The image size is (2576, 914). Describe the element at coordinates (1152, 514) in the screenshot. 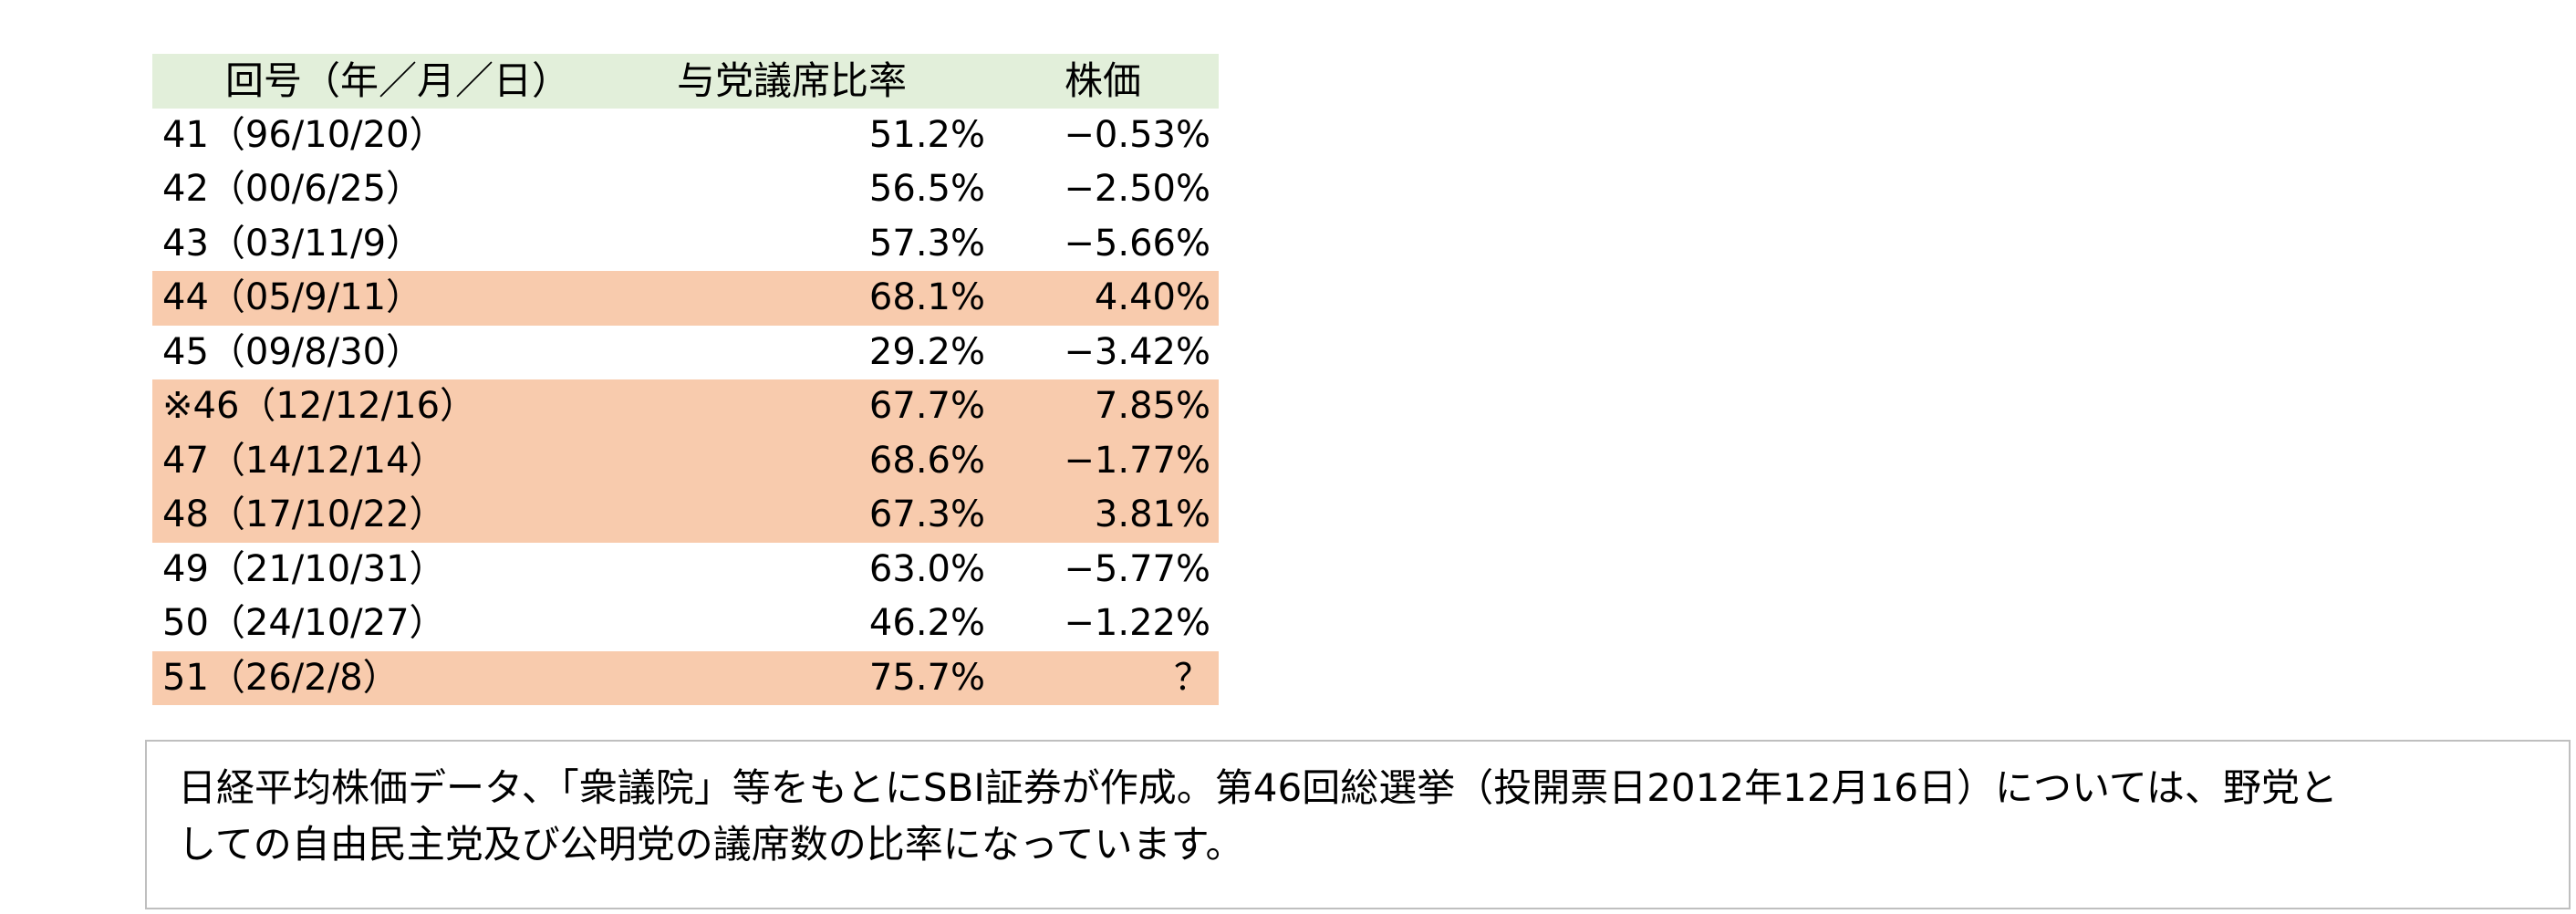

I see `table-cell: 3.81%` at that location.